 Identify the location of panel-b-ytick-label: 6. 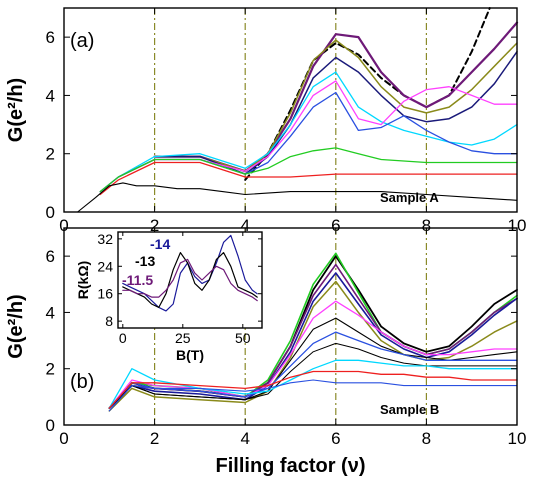
(50, 256).